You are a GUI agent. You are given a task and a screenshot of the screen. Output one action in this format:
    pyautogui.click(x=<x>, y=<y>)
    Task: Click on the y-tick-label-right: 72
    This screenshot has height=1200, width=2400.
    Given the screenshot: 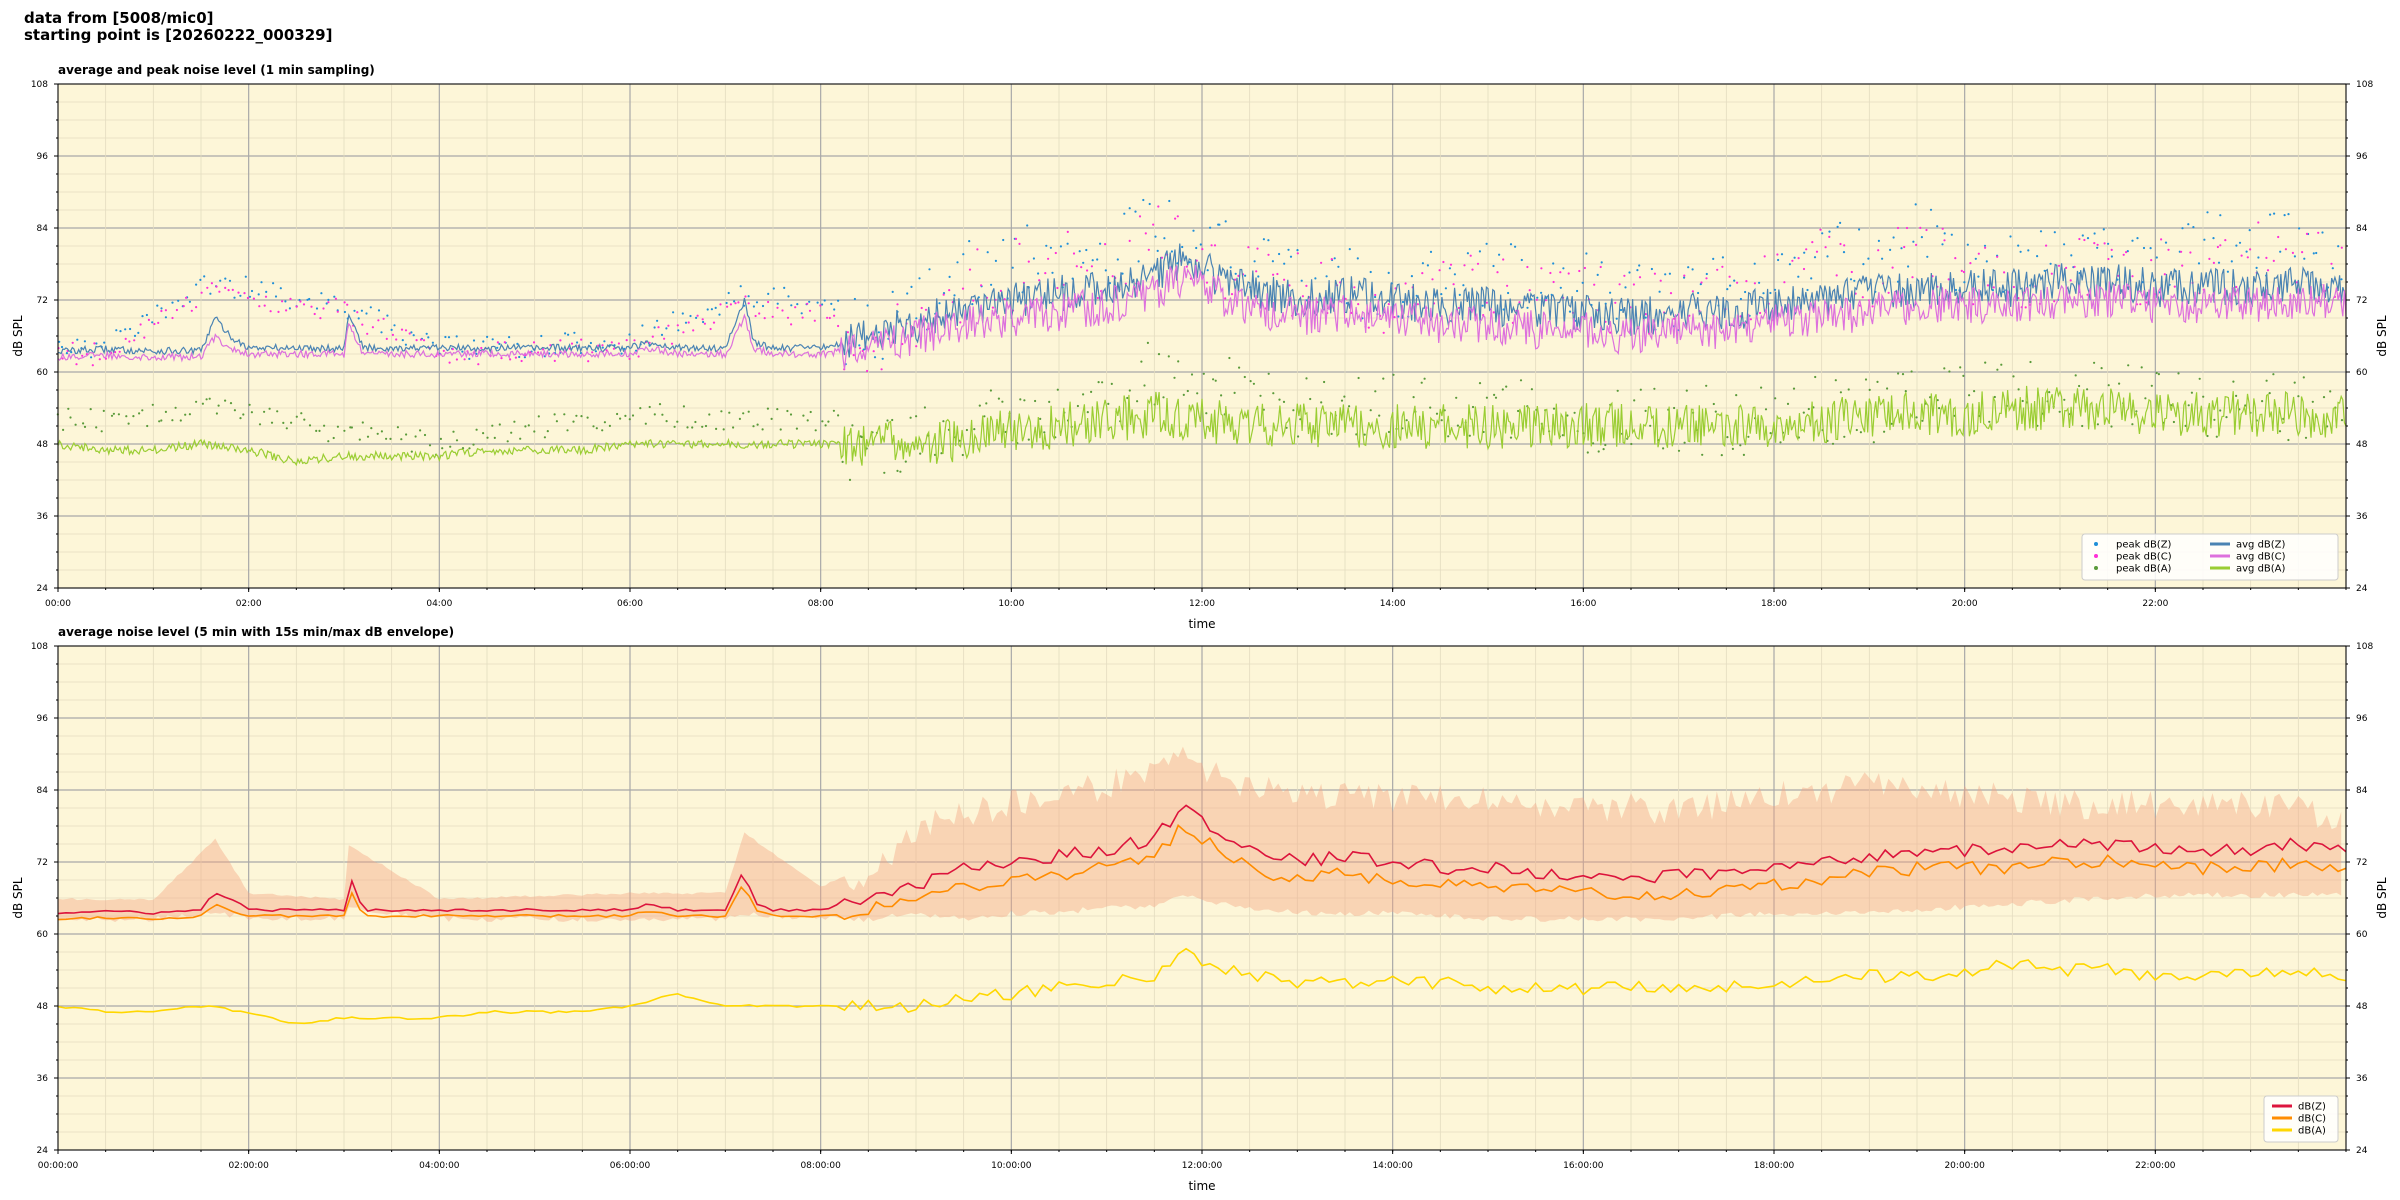 What is the action you would take?
    pyautogui.click(x=2361, y=863)
    